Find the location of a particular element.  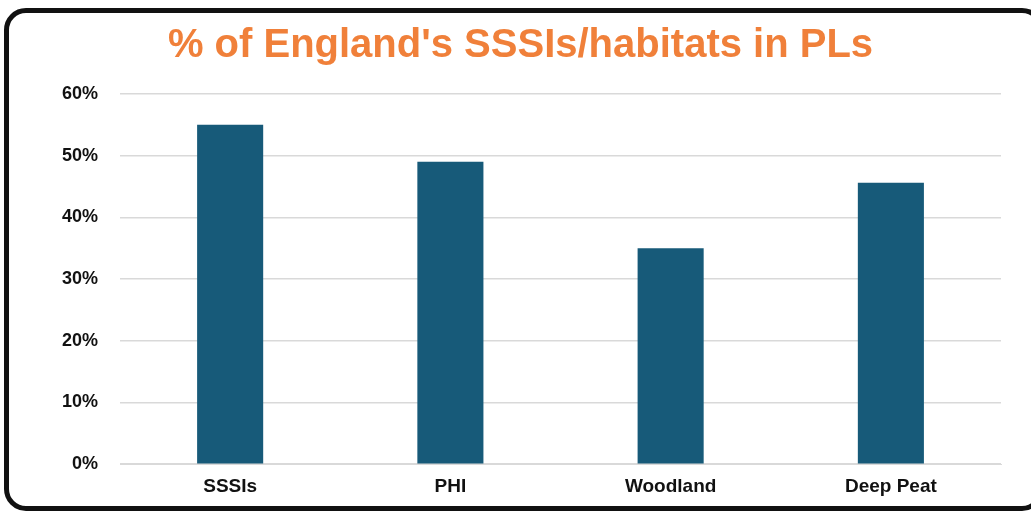

x-tick-label: Woodland is located at coordinates (670, 485).